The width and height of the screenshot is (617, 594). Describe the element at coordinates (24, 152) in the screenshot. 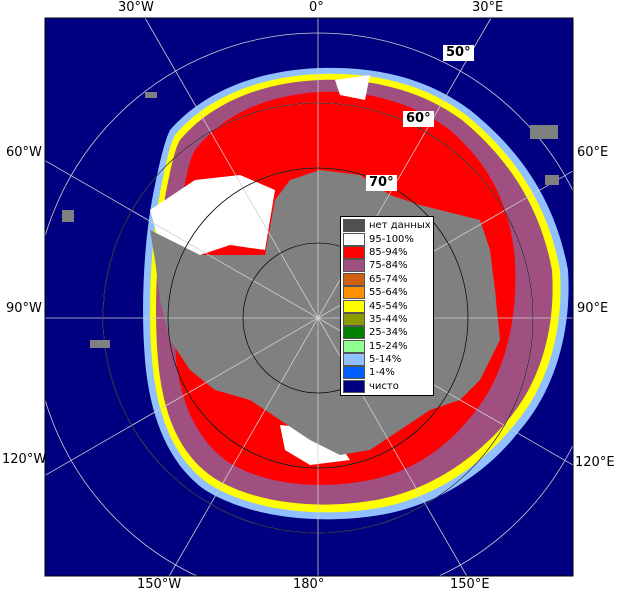

I see `lon-label-60w: 60°W` at that location.